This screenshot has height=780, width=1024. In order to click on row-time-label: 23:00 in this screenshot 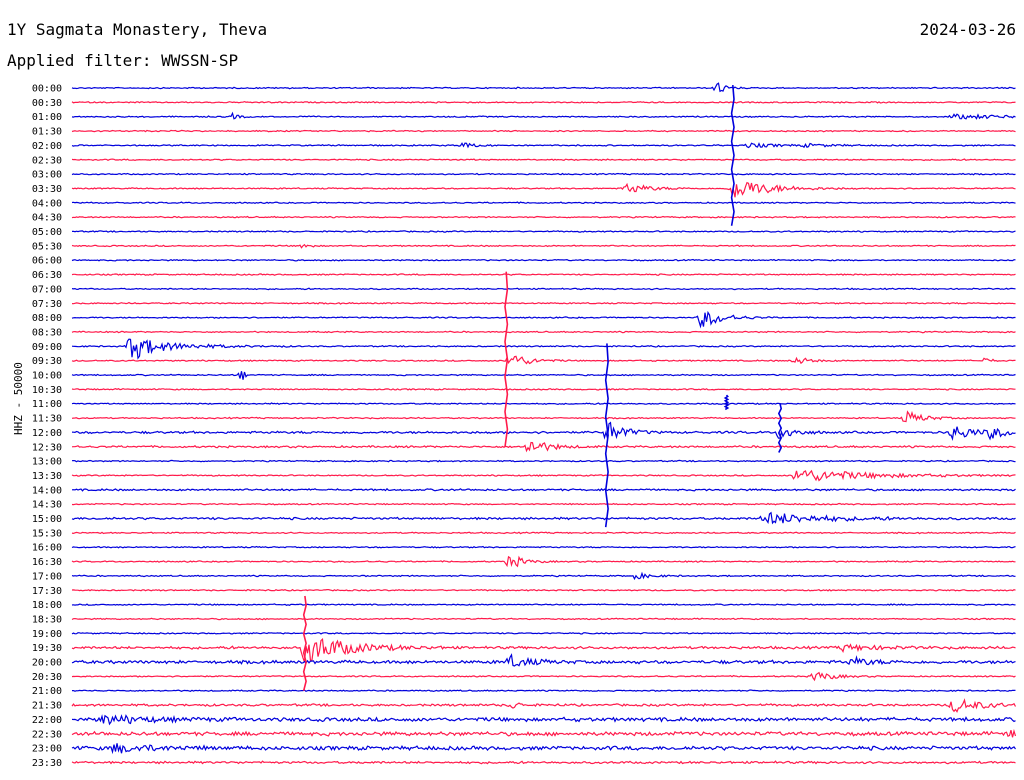, I will do `click(47, 749)`.